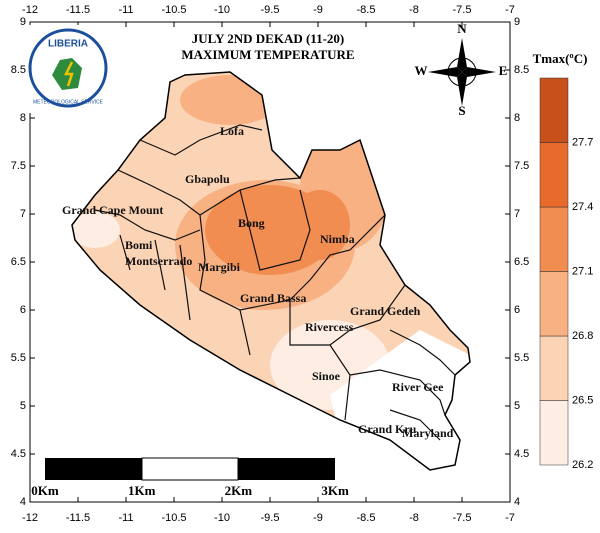 The image size is (600, 533). What do you see at coordinates (503, 70) in the screenshot?
I see `compass-letter: E` at bounding box center [503, 70].